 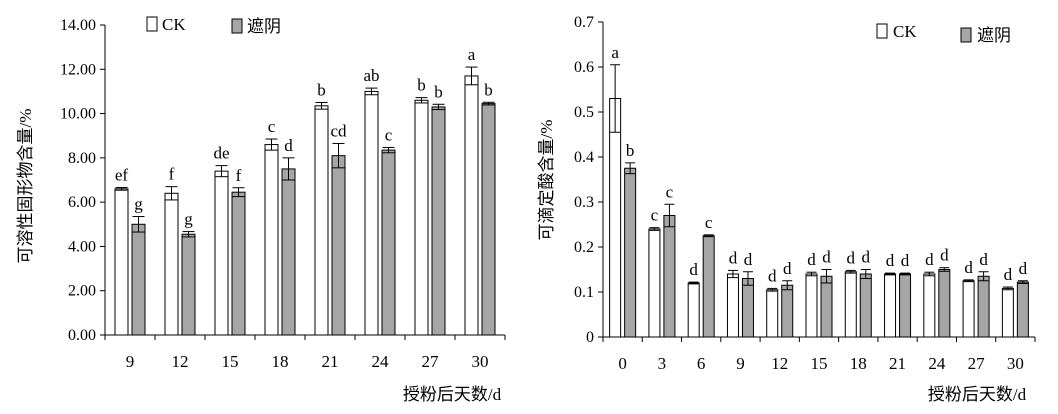 I want to click on x-tick-label: 12, so click(x=180, y=361).